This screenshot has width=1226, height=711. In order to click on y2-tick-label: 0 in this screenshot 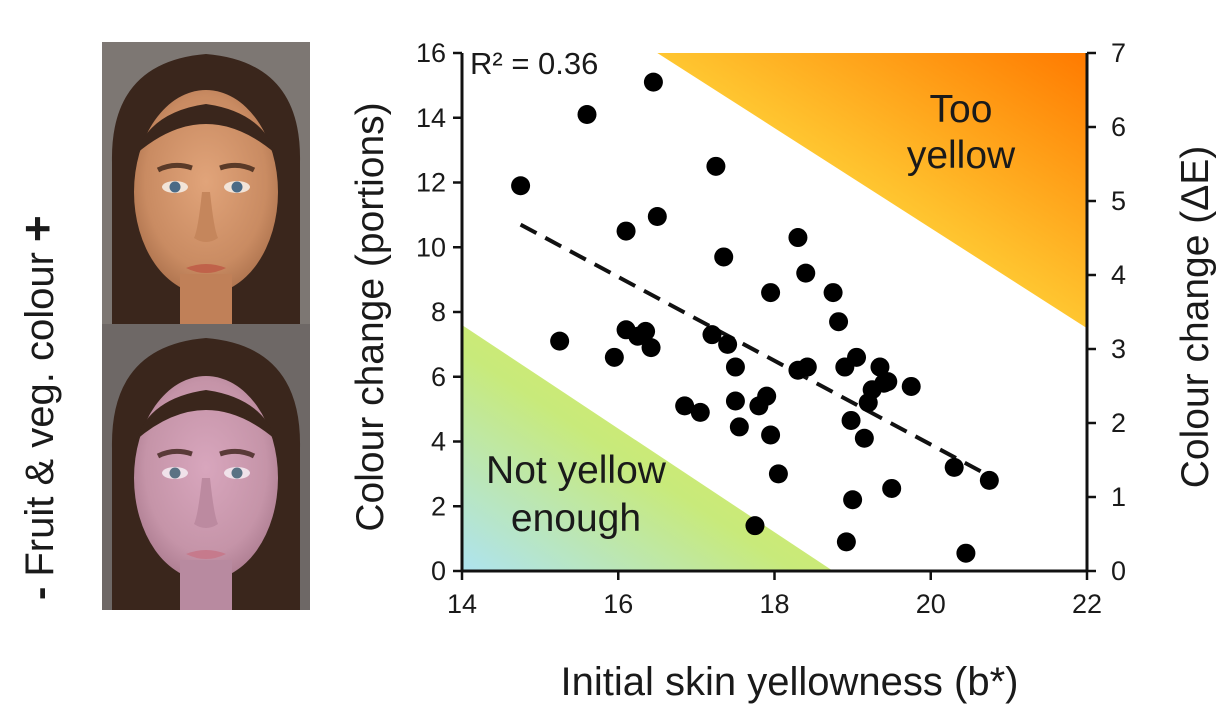, I will do `click(1118, 571)`.